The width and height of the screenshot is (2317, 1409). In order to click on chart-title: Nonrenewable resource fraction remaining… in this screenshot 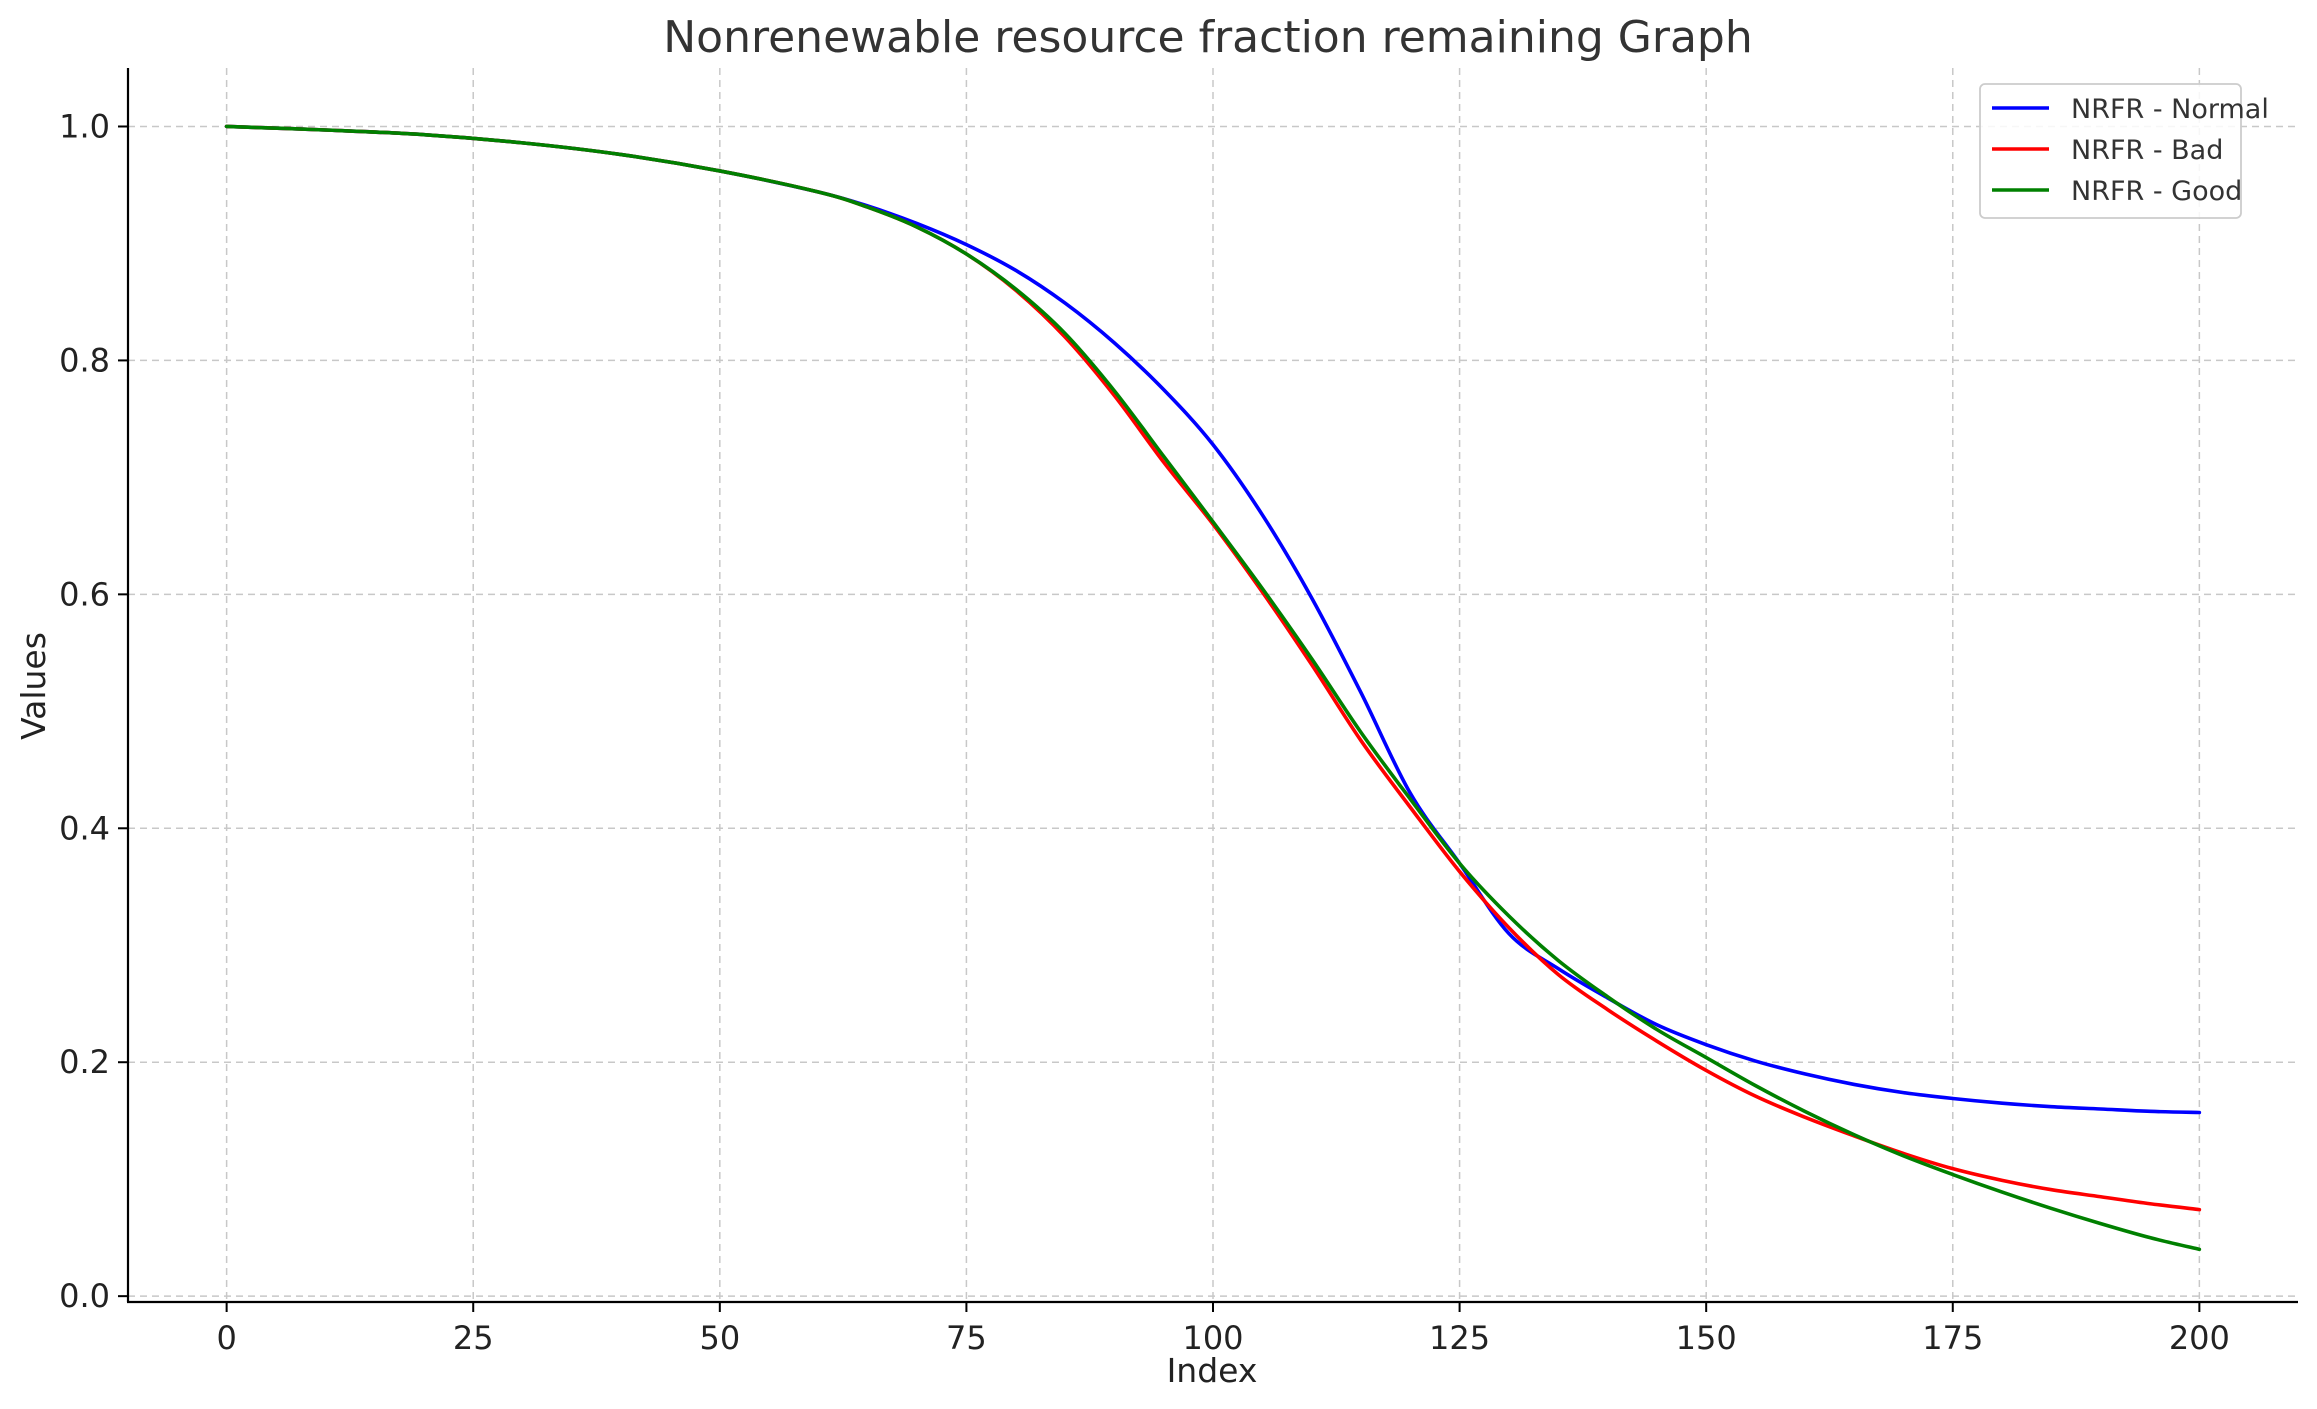, I will do `click(1207, 37)`.